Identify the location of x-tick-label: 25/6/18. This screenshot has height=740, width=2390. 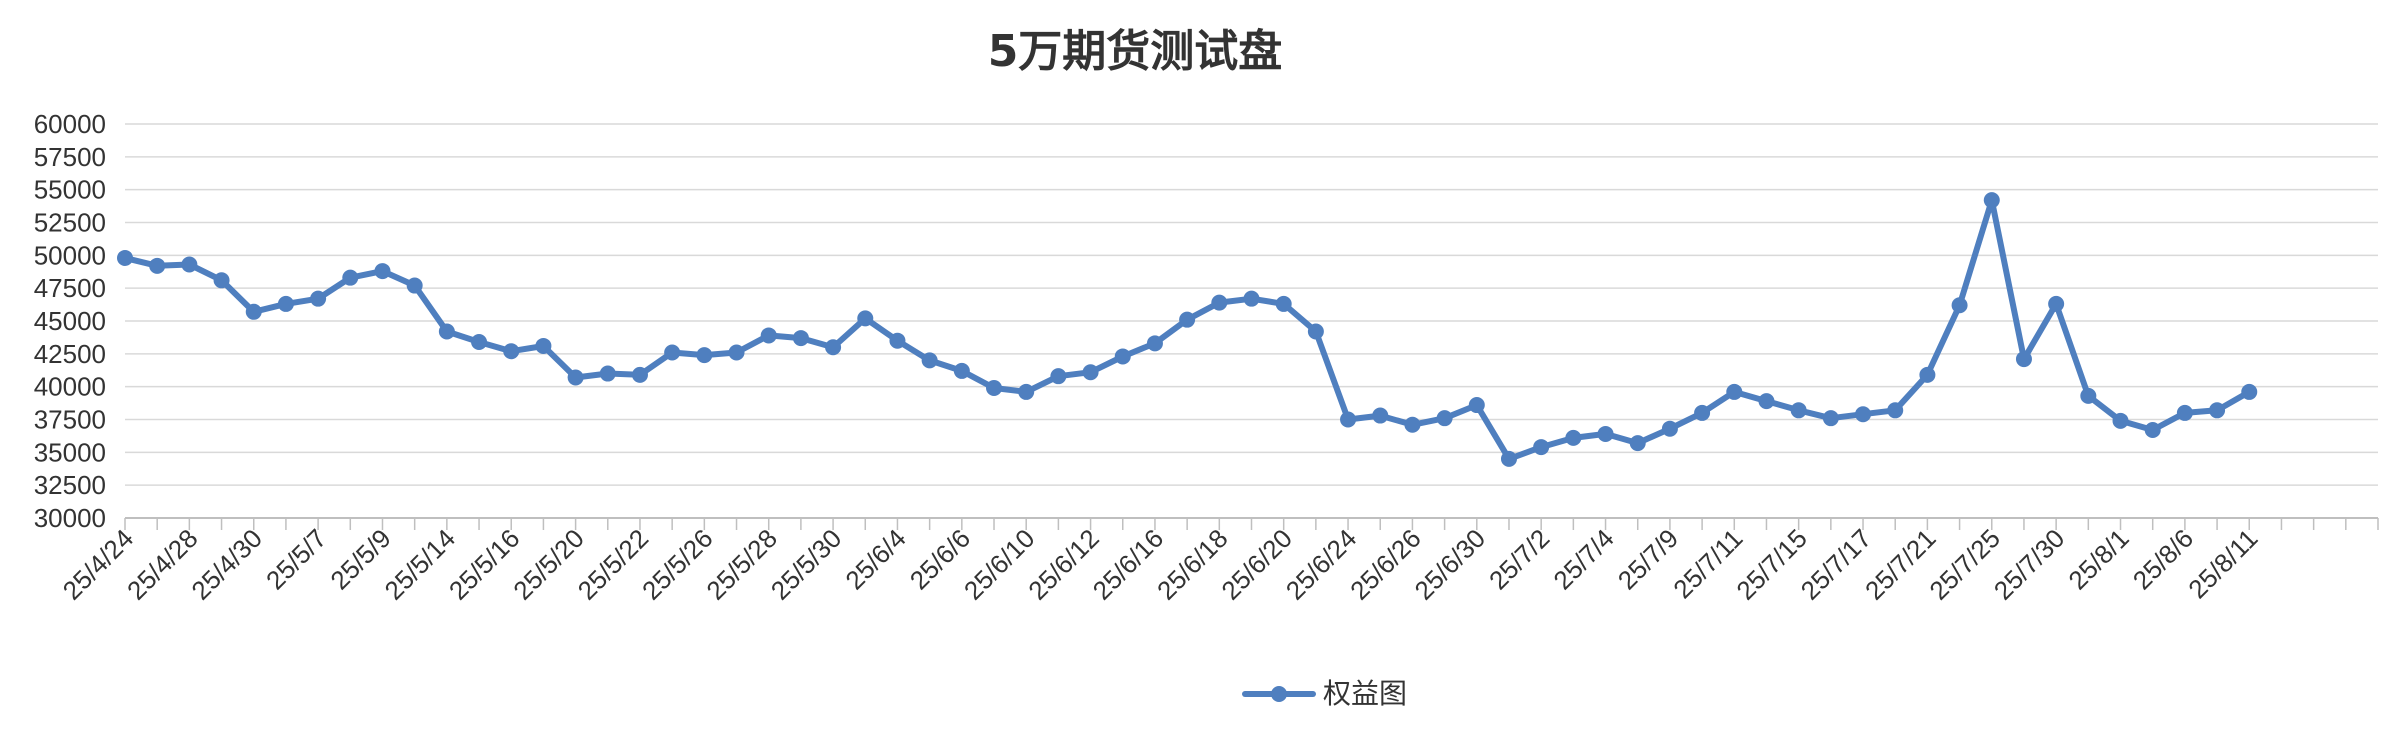
(1192, 564).